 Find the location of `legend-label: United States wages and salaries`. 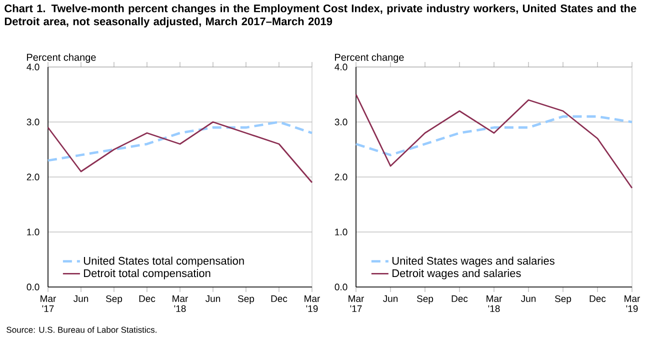

legend-label: United States wages and salaries is located at coordinates (473, 261).